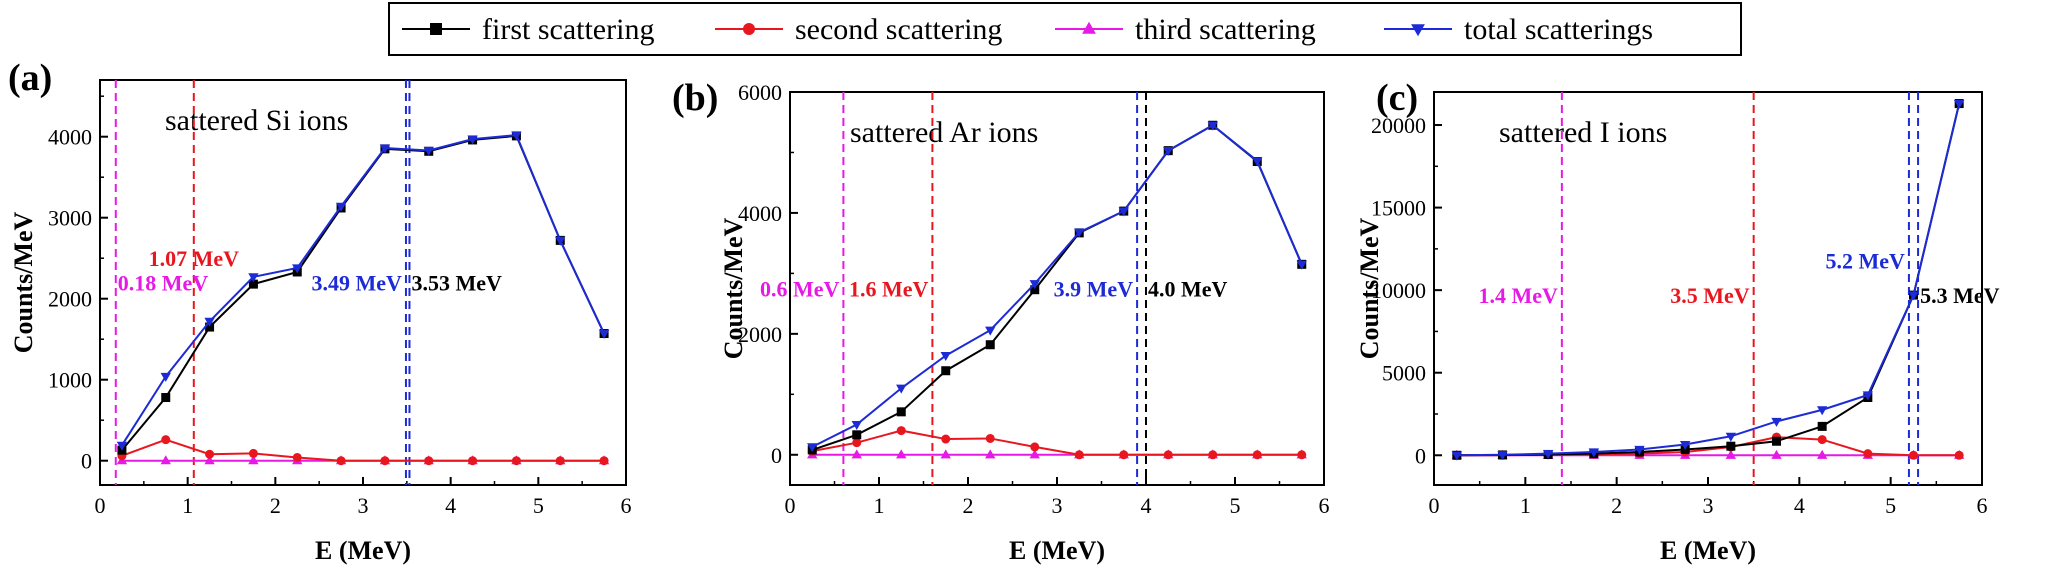 This screenshot has height=574, width=2054. Describe the element at coordinates (363, 450) in the screenshot. I see `series-second-scattering` at that location.